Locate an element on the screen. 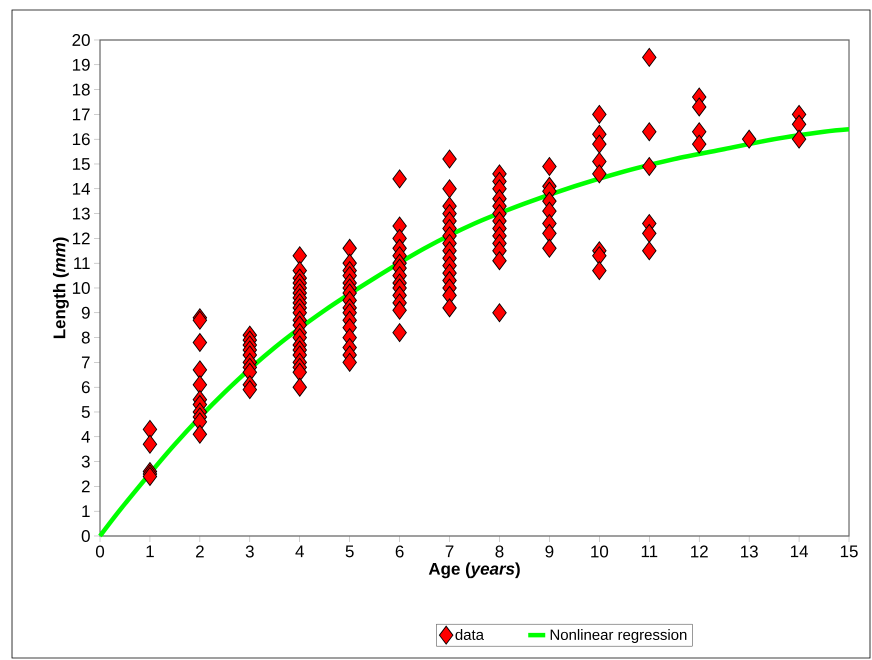  y-tick-label: 12 is located at coordinates (81, 238).